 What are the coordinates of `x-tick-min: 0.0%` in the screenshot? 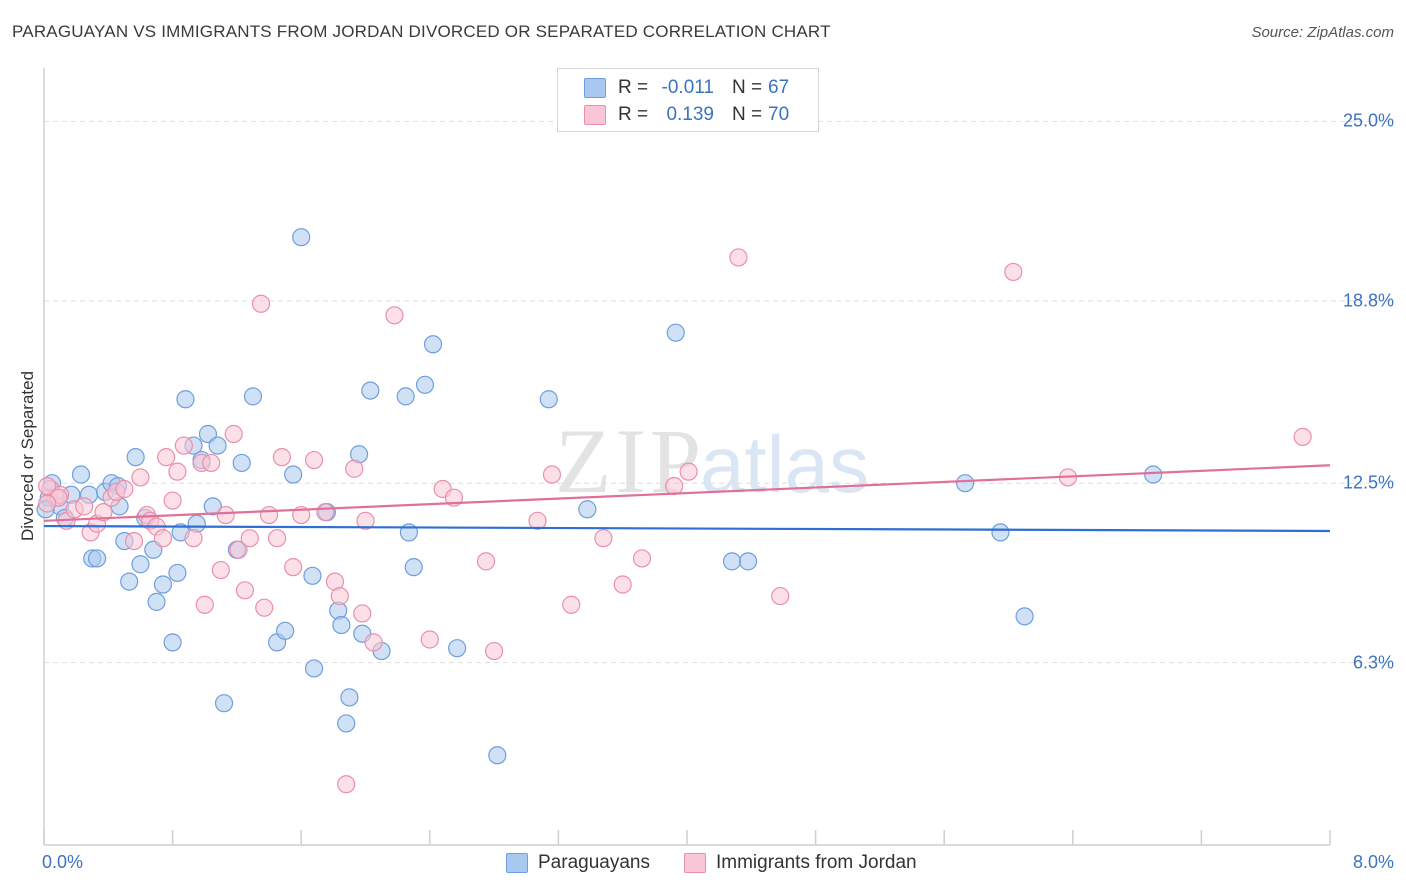 It's located at (63, 862).